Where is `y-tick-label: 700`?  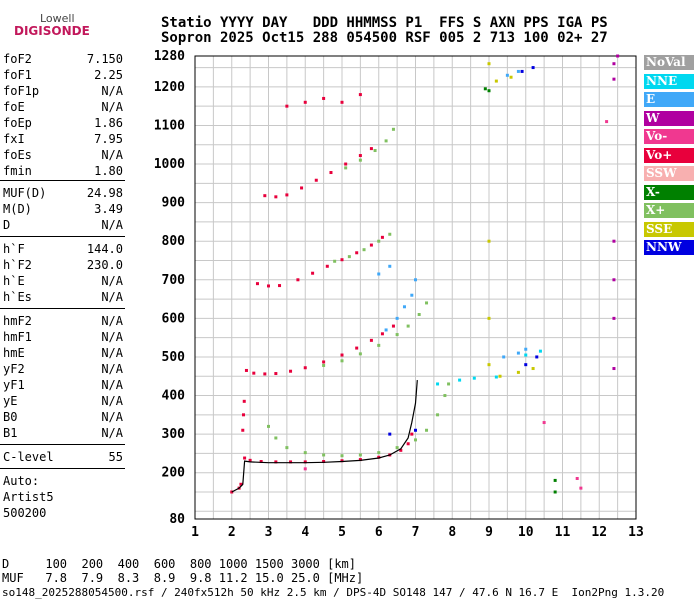 y-tick-label: 700 is located at coordinates (174, 280).